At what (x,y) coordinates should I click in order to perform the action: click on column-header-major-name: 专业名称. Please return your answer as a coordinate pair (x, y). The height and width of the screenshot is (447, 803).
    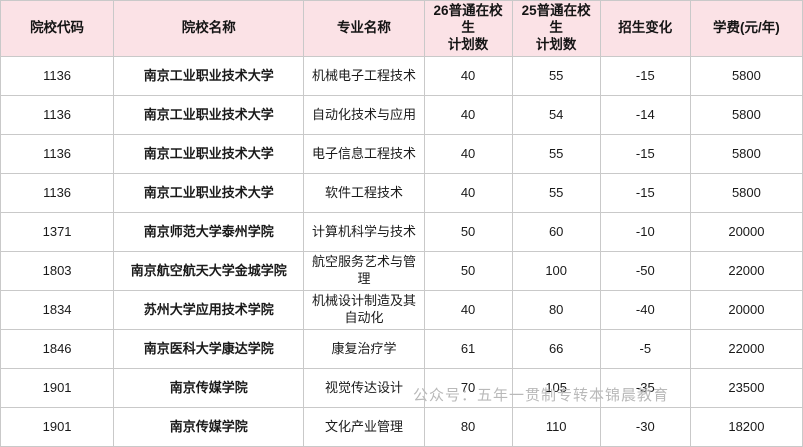
    Looking at the image, I should click on (364, 28).